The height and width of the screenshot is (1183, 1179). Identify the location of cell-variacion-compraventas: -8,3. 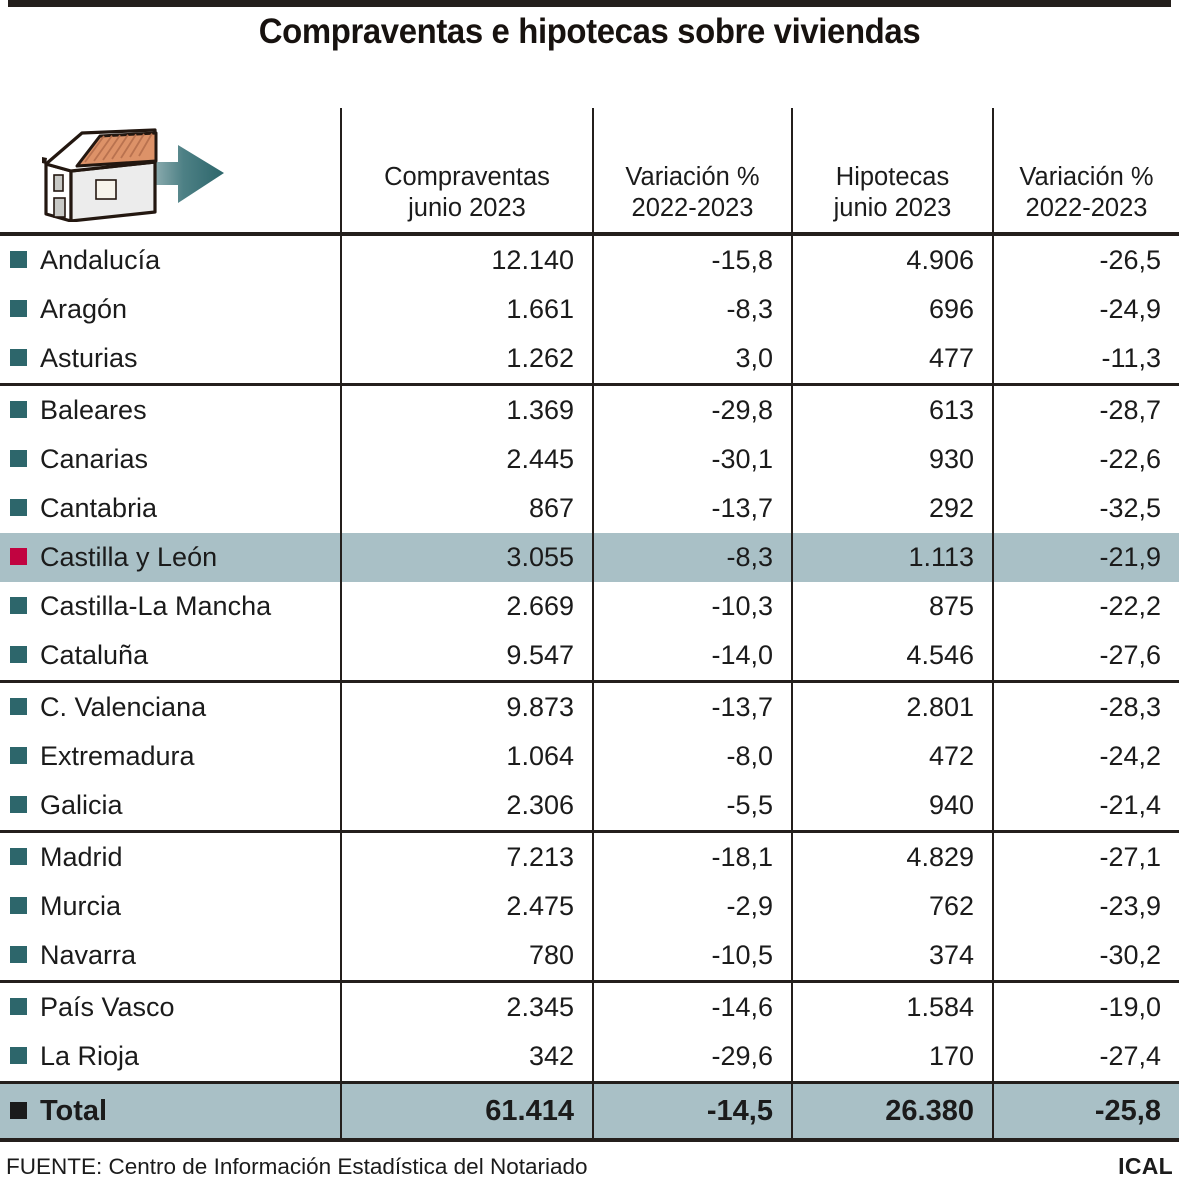
(692, 309).